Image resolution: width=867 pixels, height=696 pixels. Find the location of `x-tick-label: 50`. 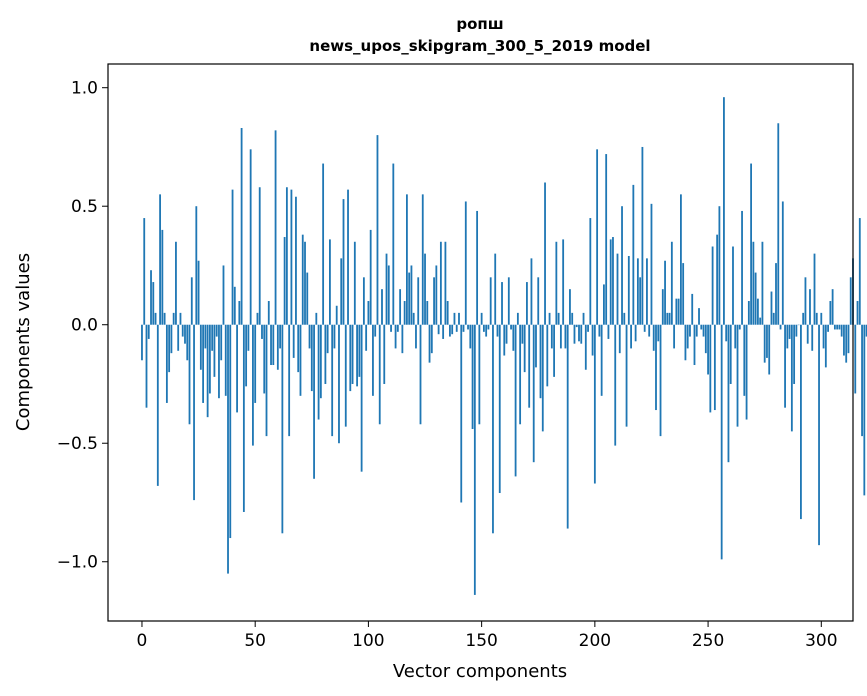

x-tick-label: 50 is located at coordinates (255, 641).